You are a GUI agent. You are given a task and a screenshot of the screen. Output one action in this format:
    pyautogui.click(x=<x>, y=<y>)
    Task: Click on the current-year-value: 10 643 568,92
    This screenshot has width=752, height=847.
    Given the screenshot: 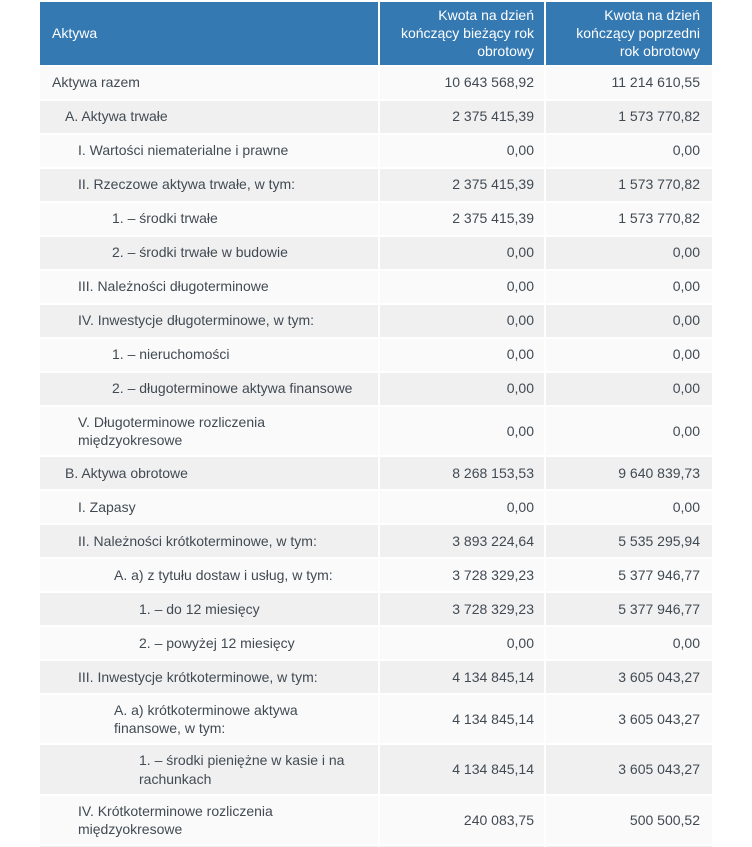 What is the action you would take?
    pyautogui.click(x=462, y=82)
    